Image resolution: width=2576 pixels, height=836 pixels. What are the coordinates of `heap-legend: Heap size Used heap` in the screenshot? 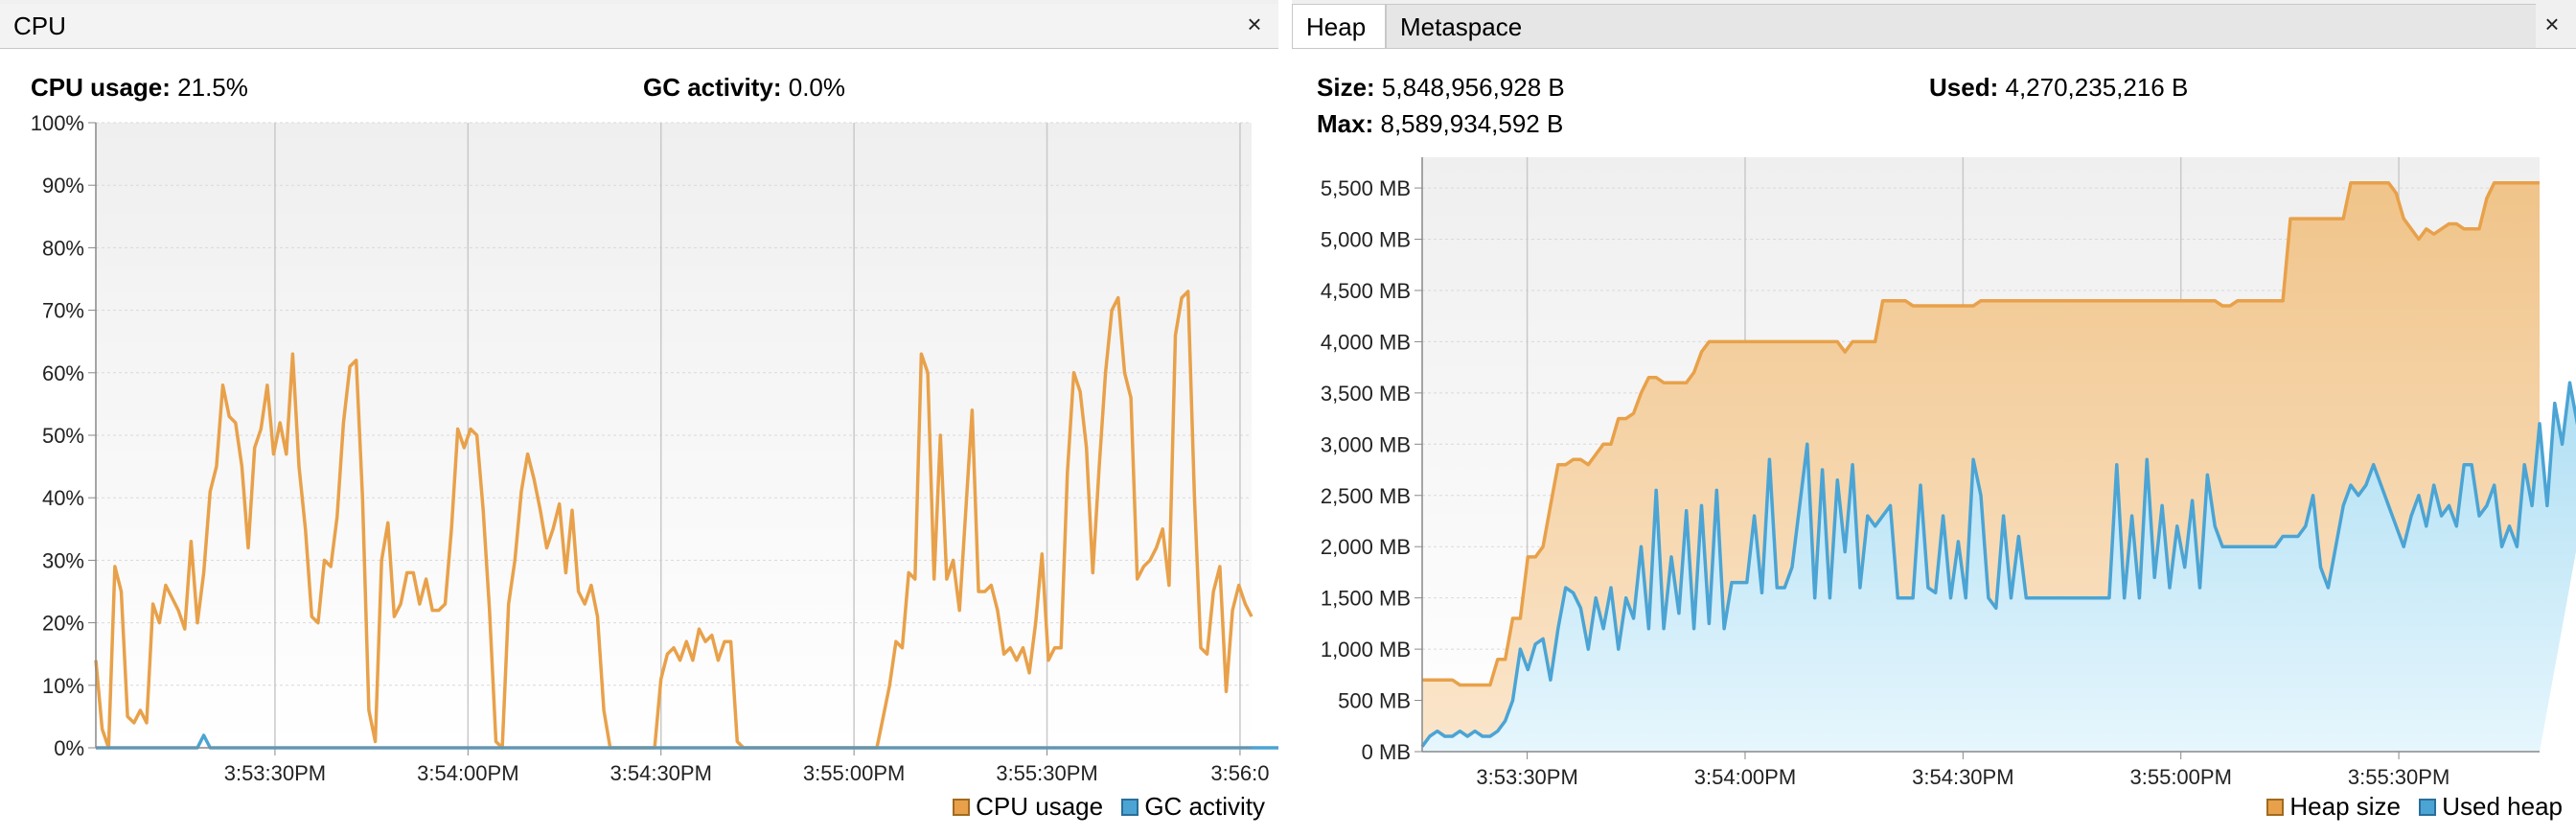 It's located at (2409, 807).